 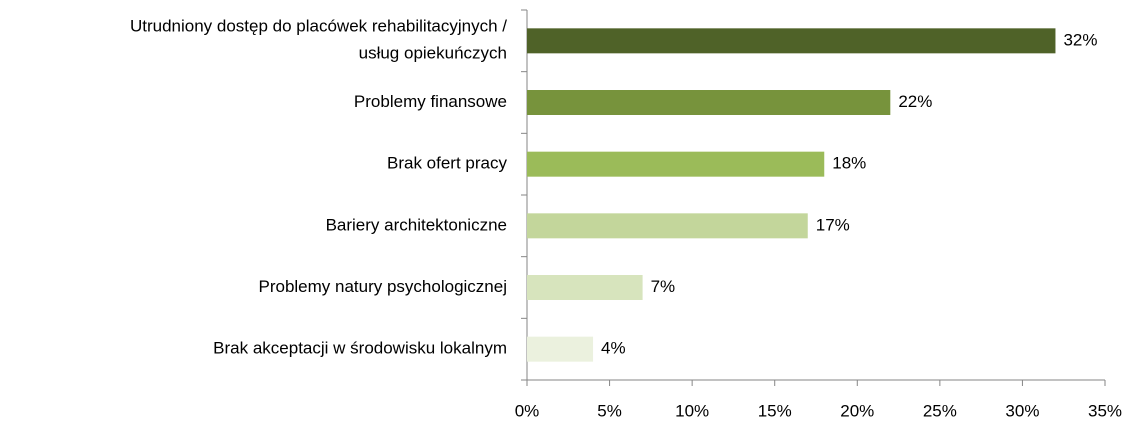 I want to click on y-tick-label: Brak akceptacji w środowisku lokalnym, so click(x=360, y=348).